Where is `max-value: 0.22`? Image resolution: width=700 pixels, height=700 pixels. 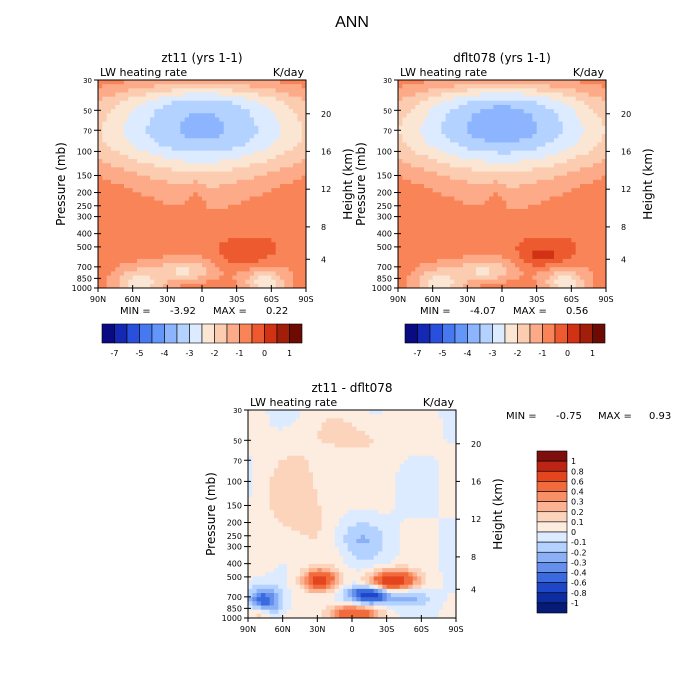
max-value: 0.22 is located at coordinates (277, 311).